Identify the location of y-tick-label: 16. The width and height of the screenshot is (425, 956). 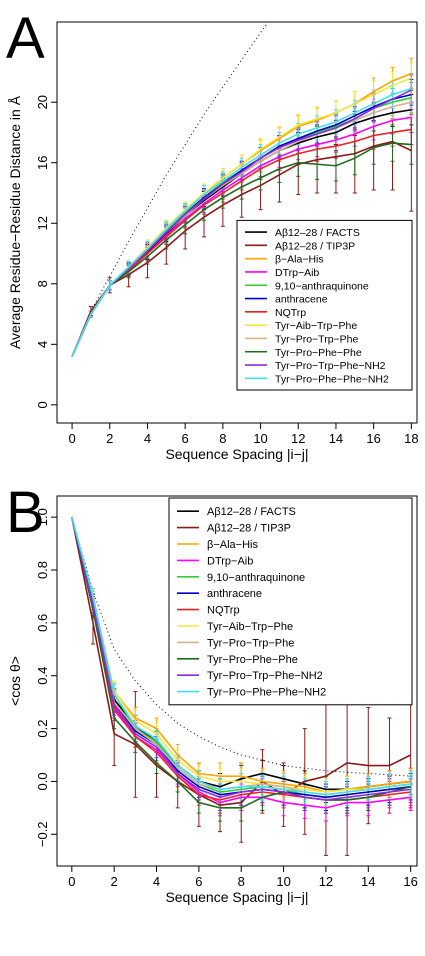
(42, 162).